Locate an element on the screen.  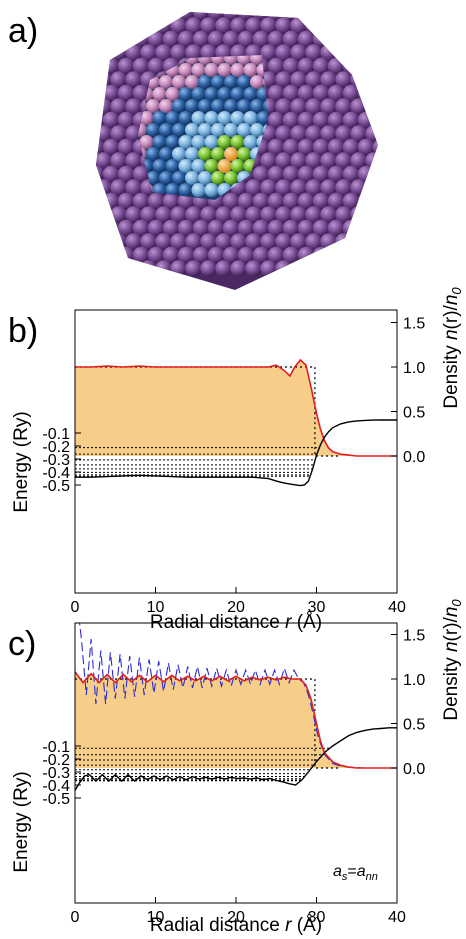
b-ylabel-right: Density n(r)/n0 is located at coordinates (452, 348).